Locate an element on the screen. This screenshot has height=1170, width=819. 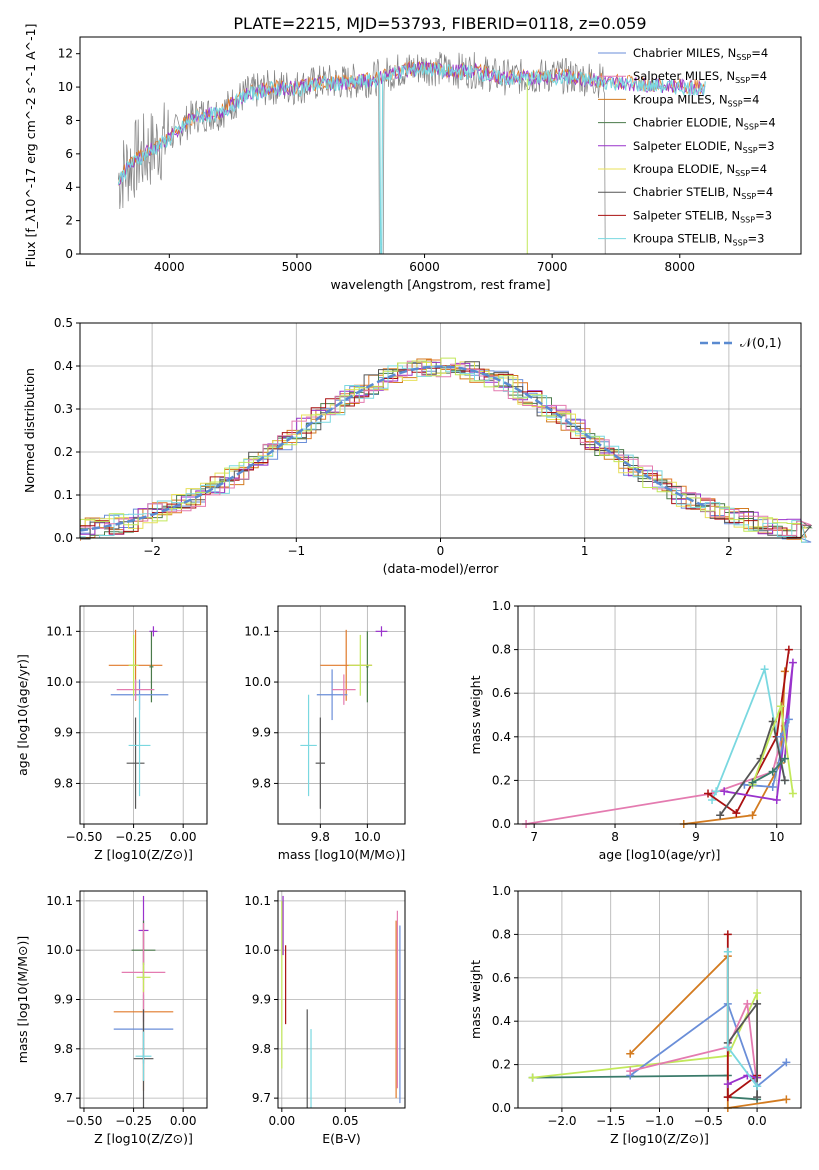
x-axis-label: wavelength [Angstrom, rest frame] is located at coordinates (440, 284).